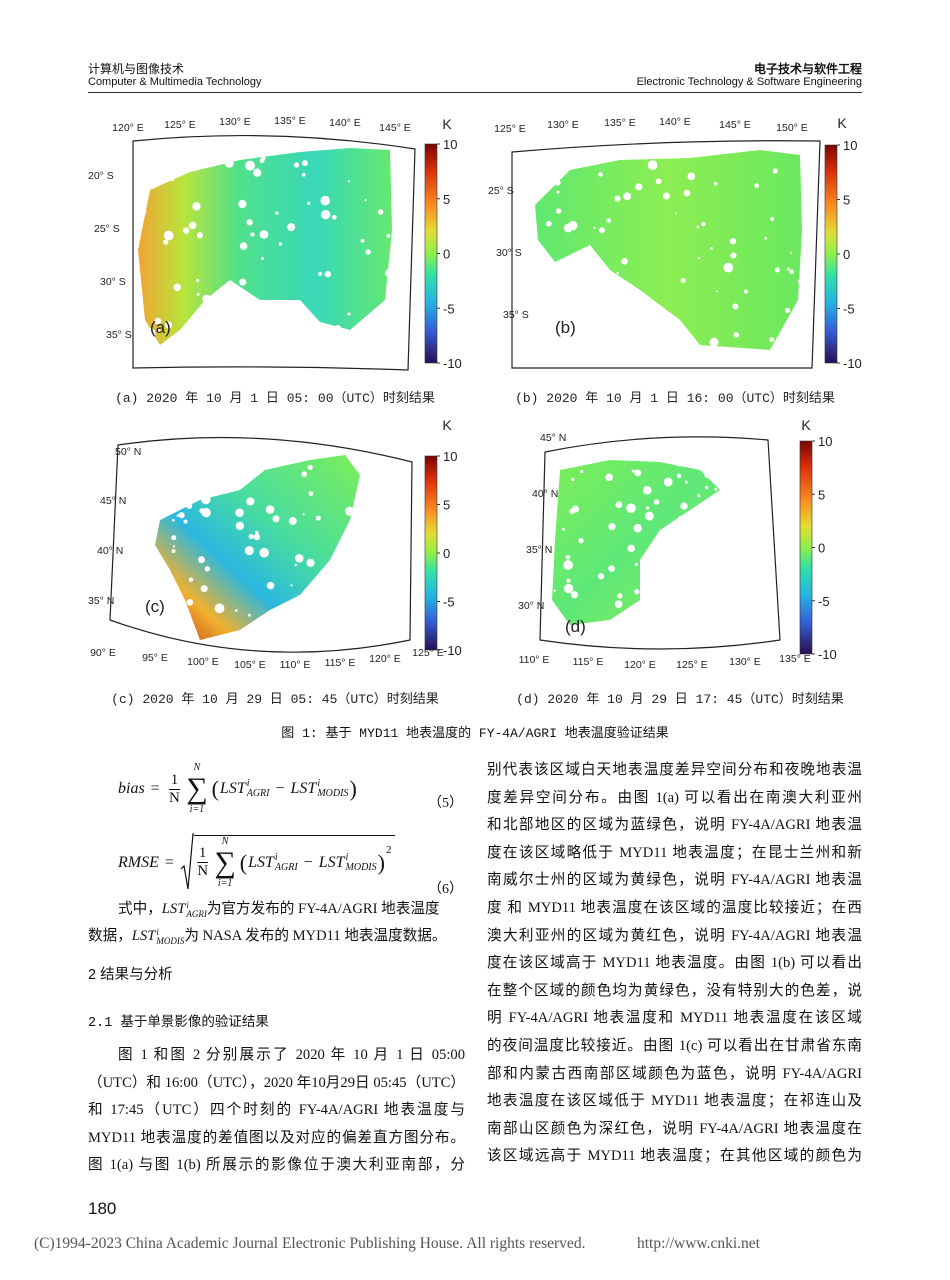 The width and height of the screenshot is (950, 1280). Describe the element at coordinates (131, 788) in the screenshot. I see `formula-lhs: bias` at that location.